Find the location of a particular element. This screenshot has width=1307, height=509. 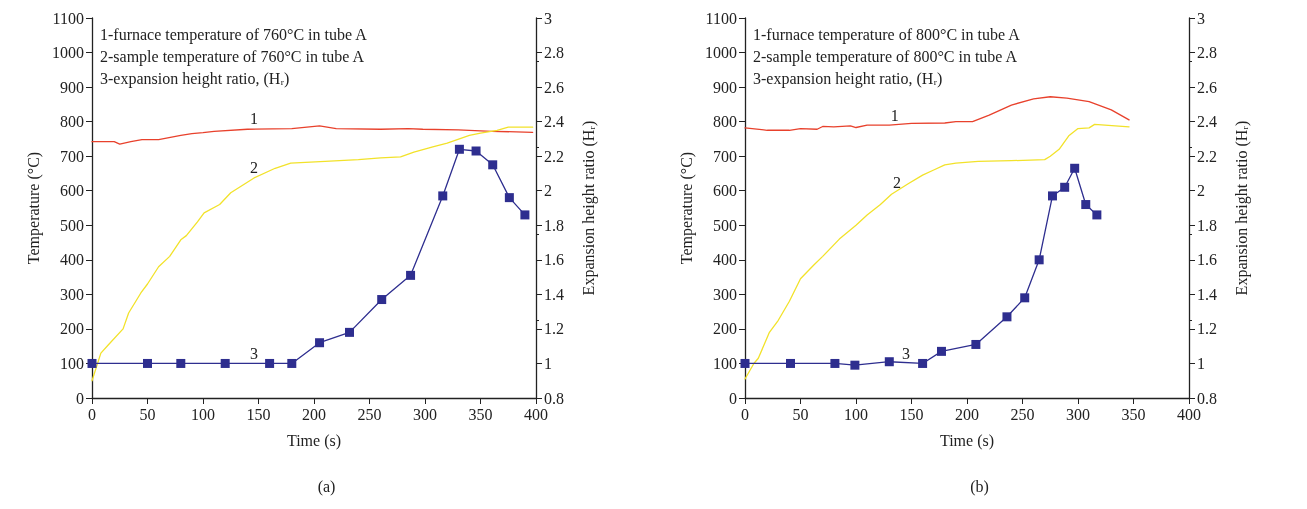

annotation: 2-sample temperature of 800°C in tube A is located at coordinates (885, 56).